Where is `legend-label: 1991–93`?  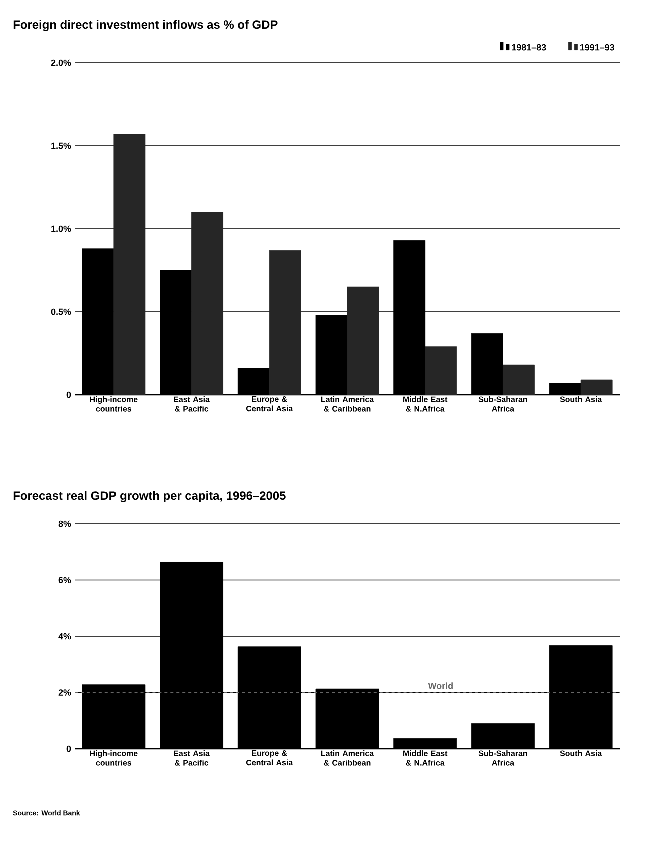 legend-label: 1991–93 is located at coordinates (597, 47).